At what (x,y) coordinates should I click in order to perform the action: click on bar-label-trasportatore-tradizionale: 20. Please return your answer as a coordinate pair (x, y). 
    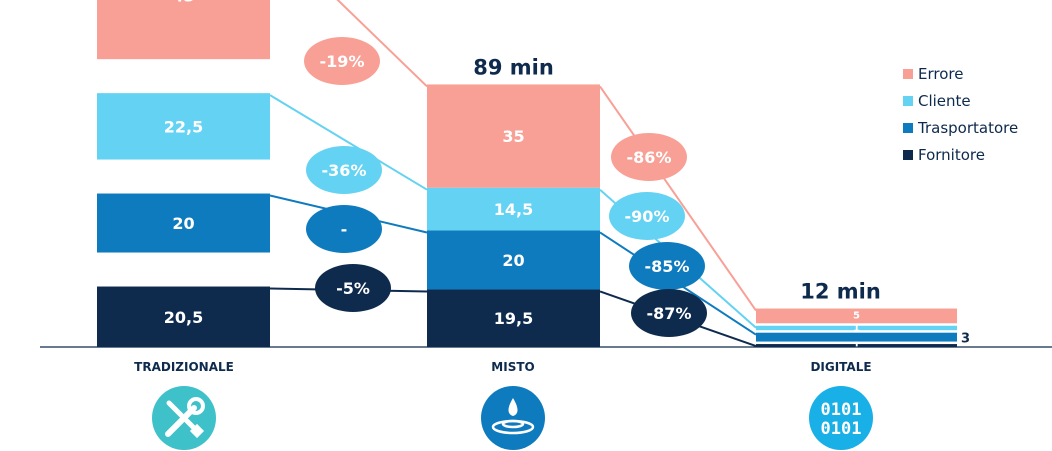
    Looking at the image, I should click on (183, 223).